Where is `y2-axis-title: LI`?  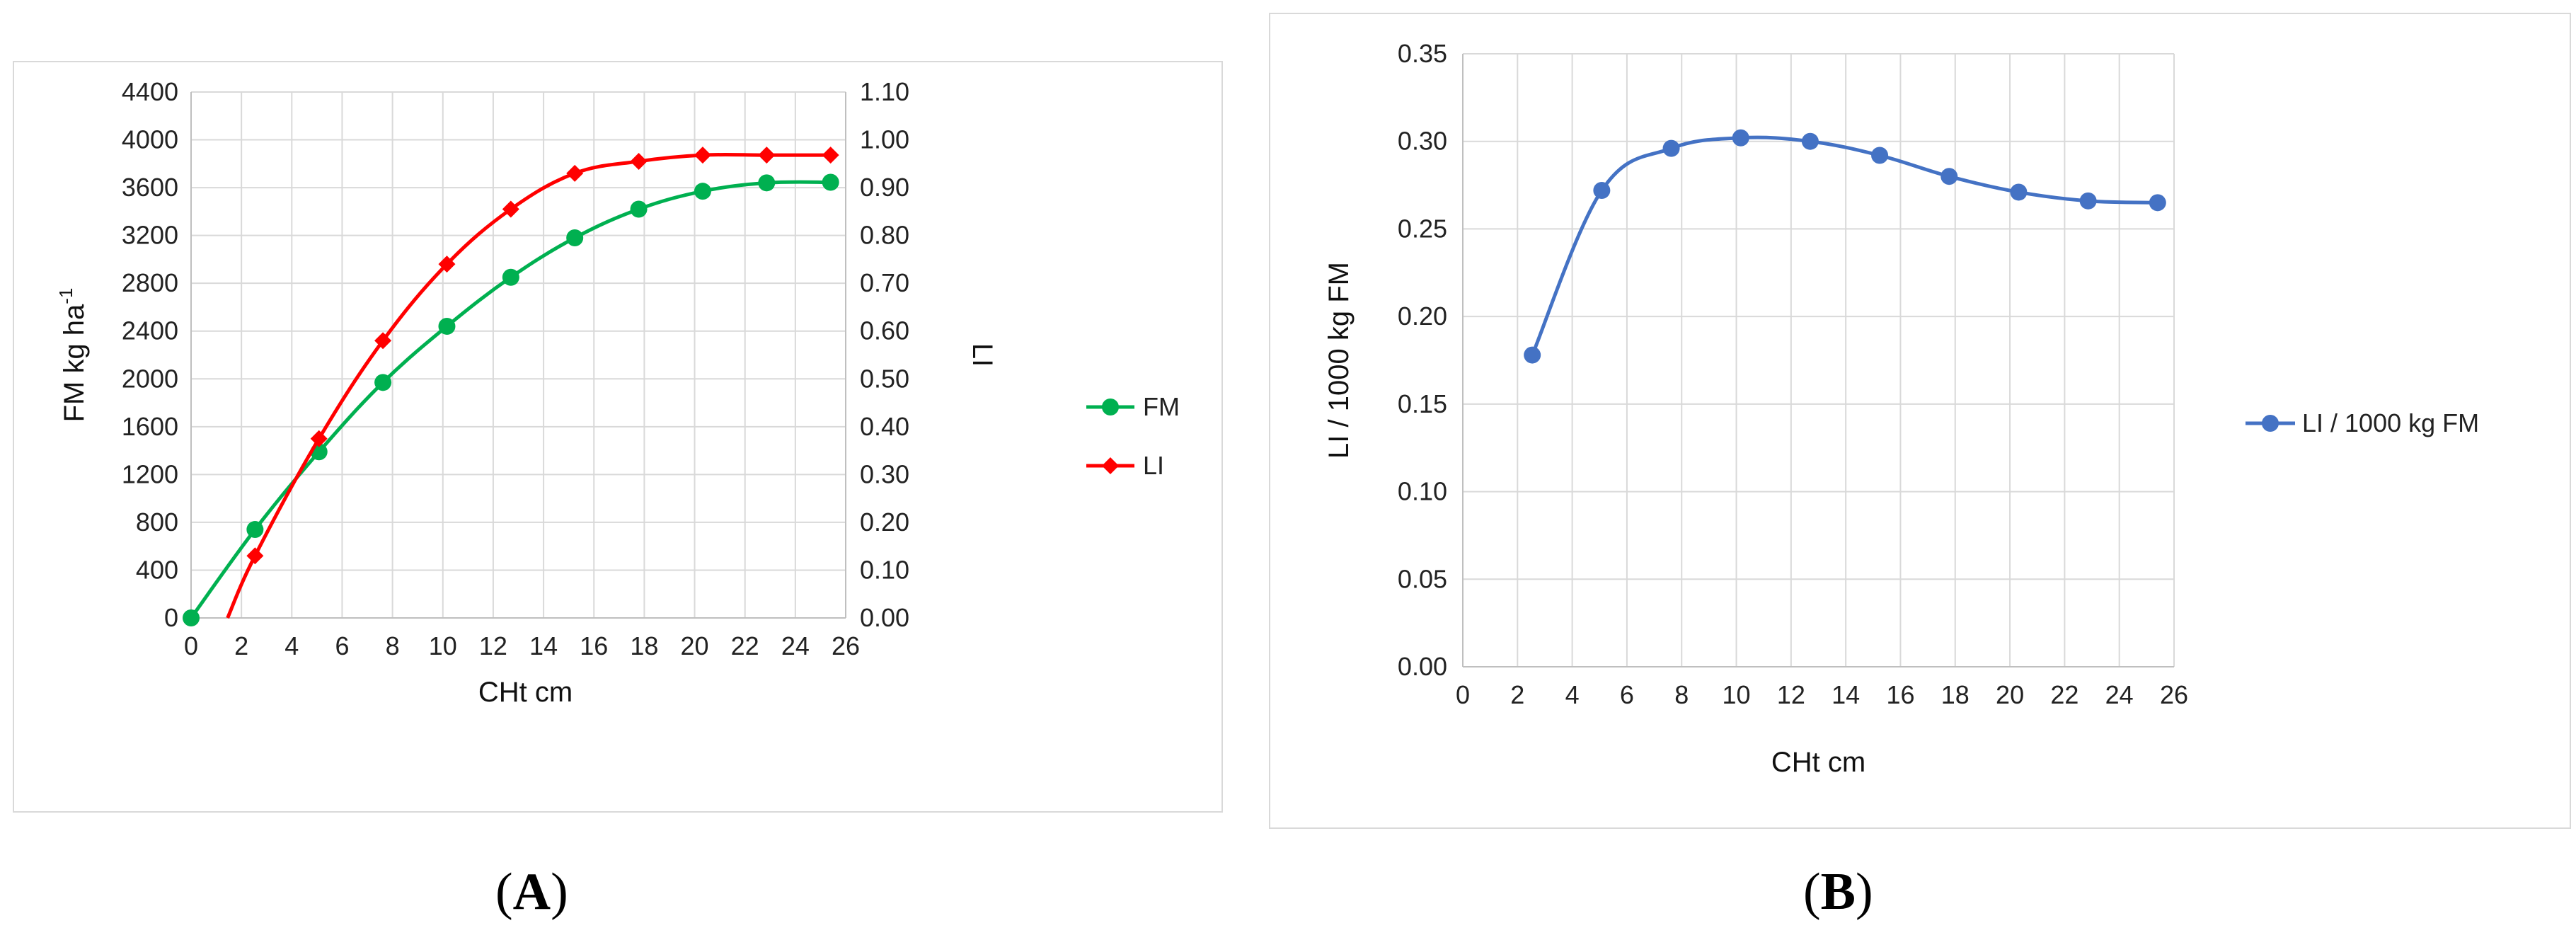
y2-axis-title: LI is located at coordinates (983, 355).